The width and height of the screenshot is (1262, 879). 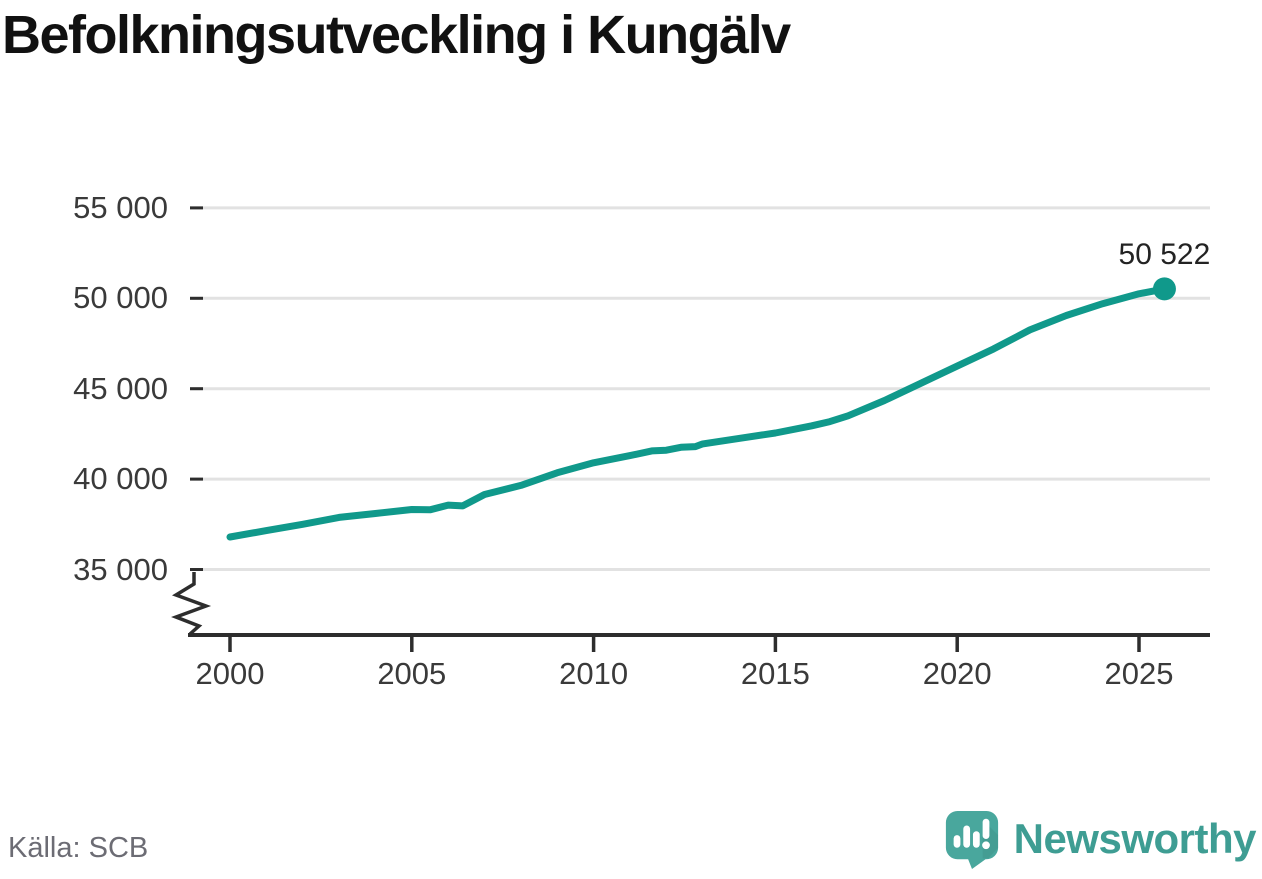 I want to click on brand-wordmark: Newsworthy, so click(x=1135, y=838).